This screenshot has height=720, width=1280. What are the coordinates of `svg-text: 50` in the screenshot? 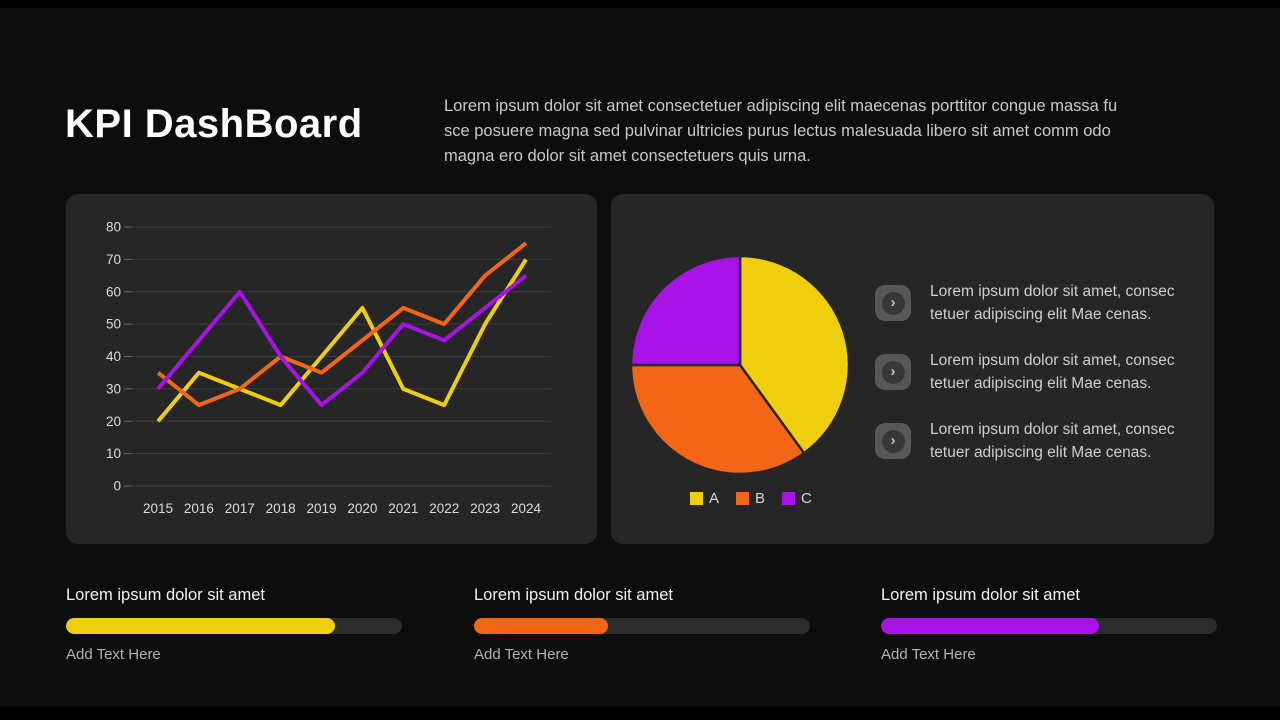 It's located at (113, 324).